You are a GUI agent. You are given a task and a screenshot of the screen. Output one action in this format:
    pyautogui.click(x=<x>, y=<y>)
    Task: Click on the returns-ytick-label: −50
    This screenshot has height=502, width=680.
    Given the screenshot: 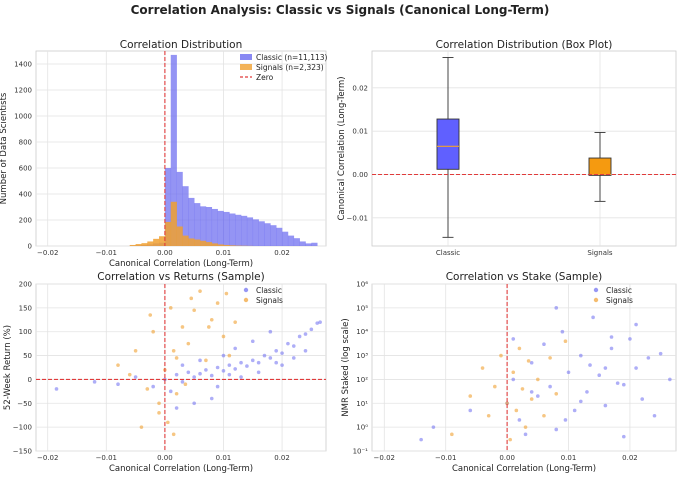 What is the action you would take?
    pyautogui.click(x=24, y=404)
    